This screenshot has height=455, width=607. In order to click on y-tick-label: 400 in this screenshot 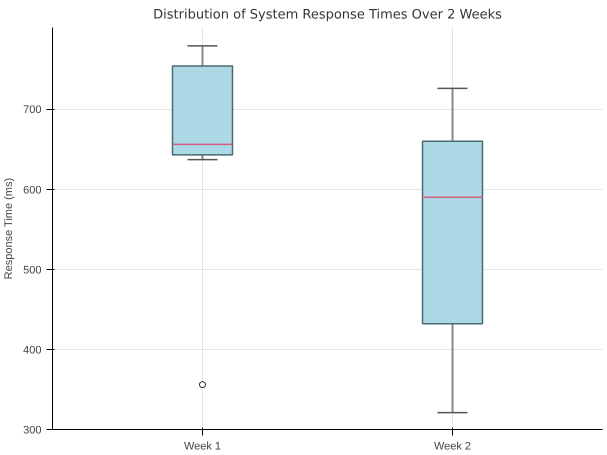, I will do `click(32, 350)`.